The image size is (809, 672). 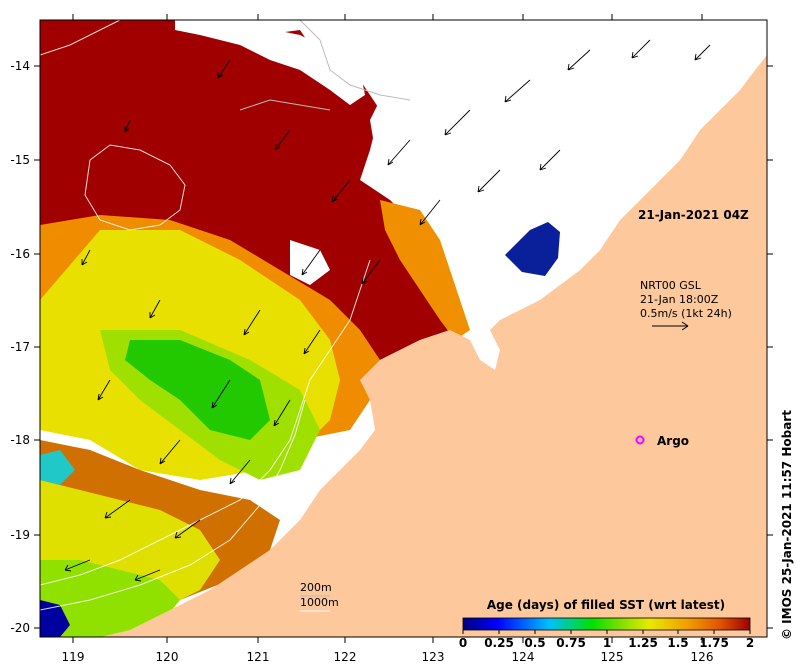 I want to click on lon-tick-label: 126, so click(x=702, y=657).